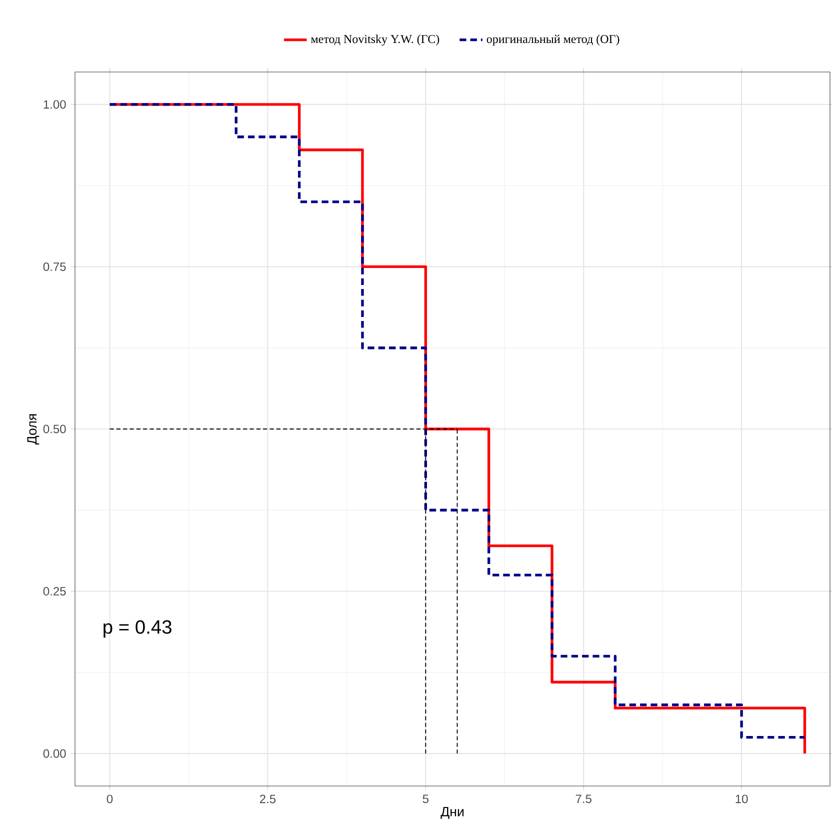 This screenshot has width=832, height=837. Describe the element at coordinates (584, 799) in the screenshot. I see `x-tick-label: 7.5` at that location.